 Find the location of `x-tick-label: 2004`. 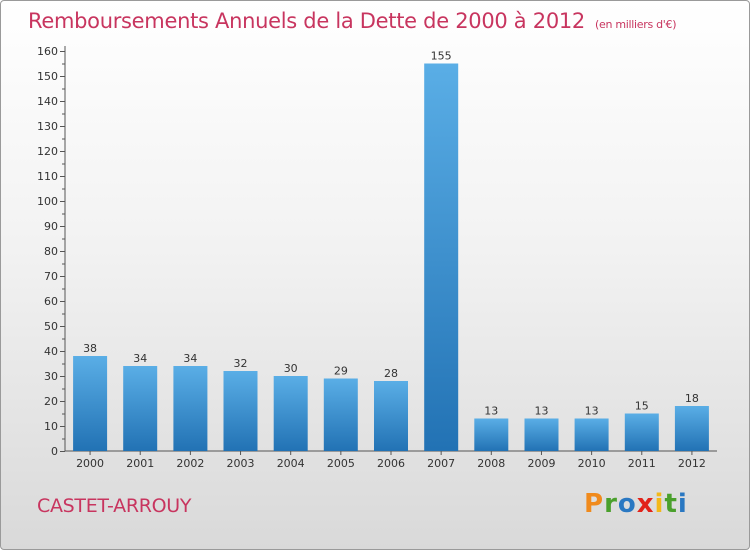

x-tick-label: 2004 is located at coordinates (291, 463).